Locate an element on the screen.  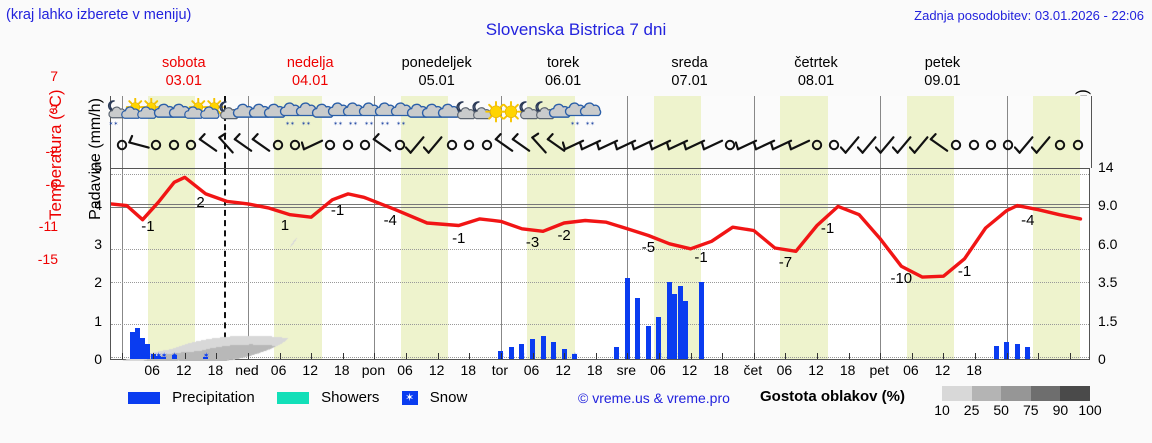
legend-label-snow: Snow is located at coordinates (448, 397).